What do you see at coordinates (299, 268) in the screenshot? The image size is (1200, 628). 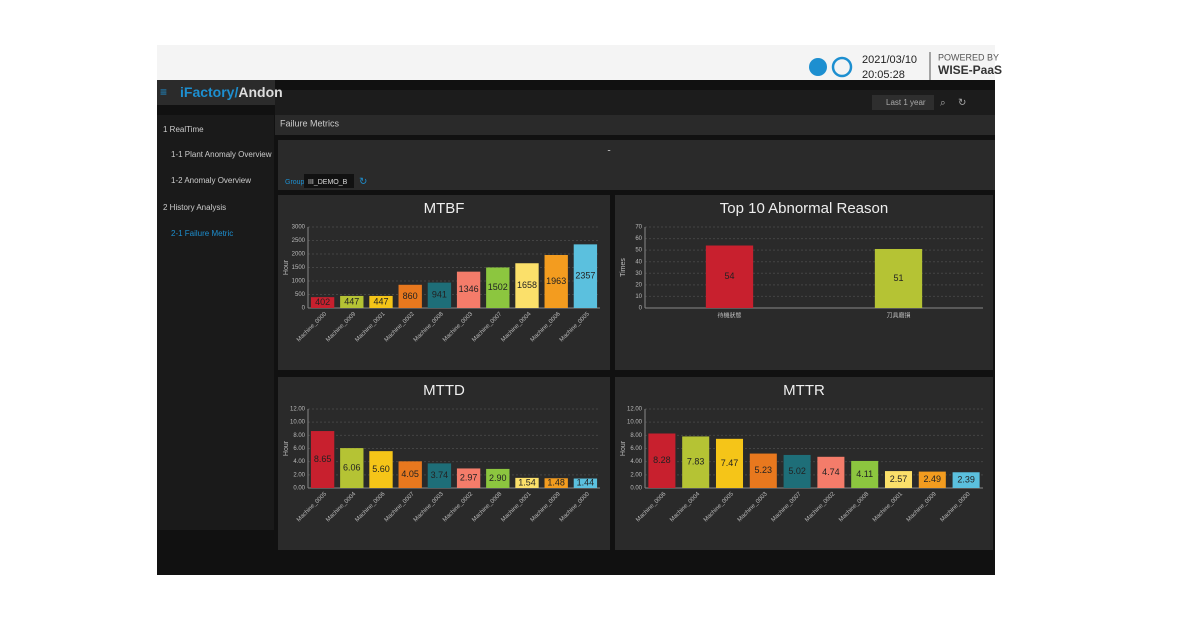 I see `y-tick-label: 1500` at bounding box center [299, 268].